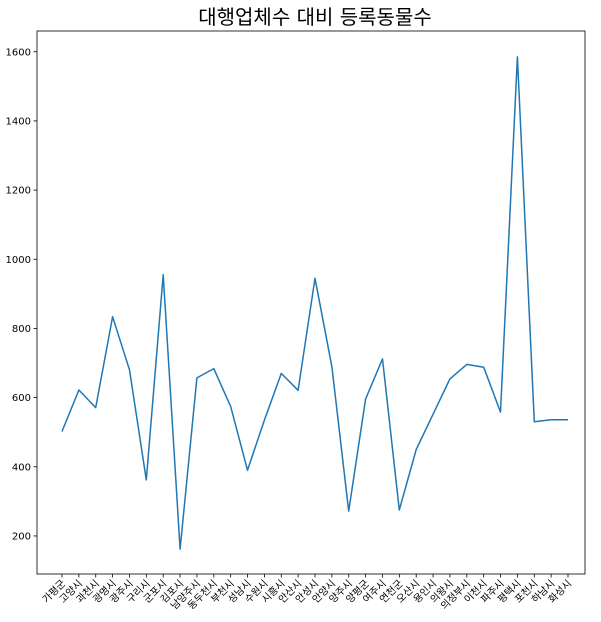 This screenshot has width=601, height=622. What do you see at coordinates (21, 398) in the screenshot?
I see `y-tick-label: 600` at bounding box center [21, 398].